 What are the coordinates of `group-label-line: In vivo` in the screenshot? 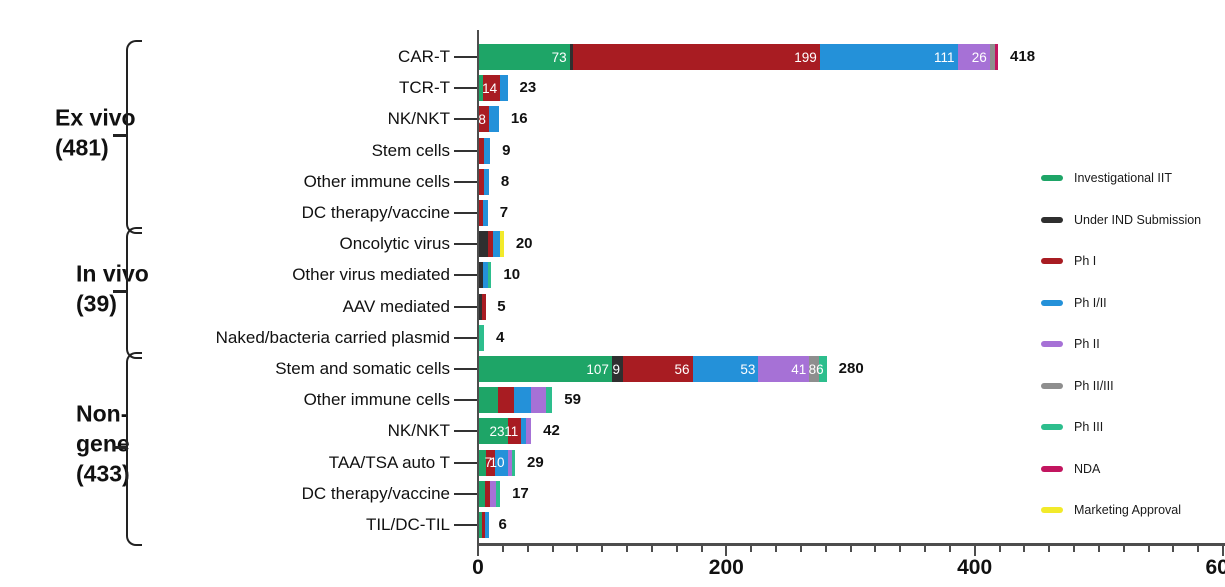 It's located at (112, 273).